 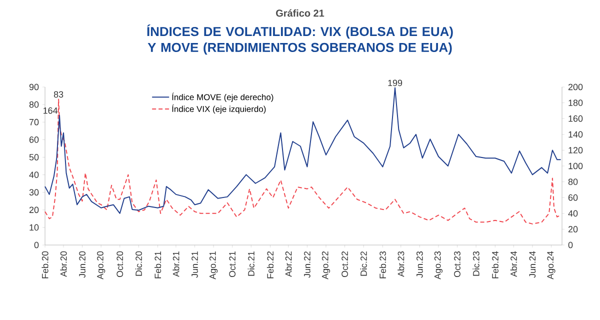 What do you see at coordinates (573, 181) in the screenshot?
I see `y2-tick-label: 80` at bounding box center [573, 181].